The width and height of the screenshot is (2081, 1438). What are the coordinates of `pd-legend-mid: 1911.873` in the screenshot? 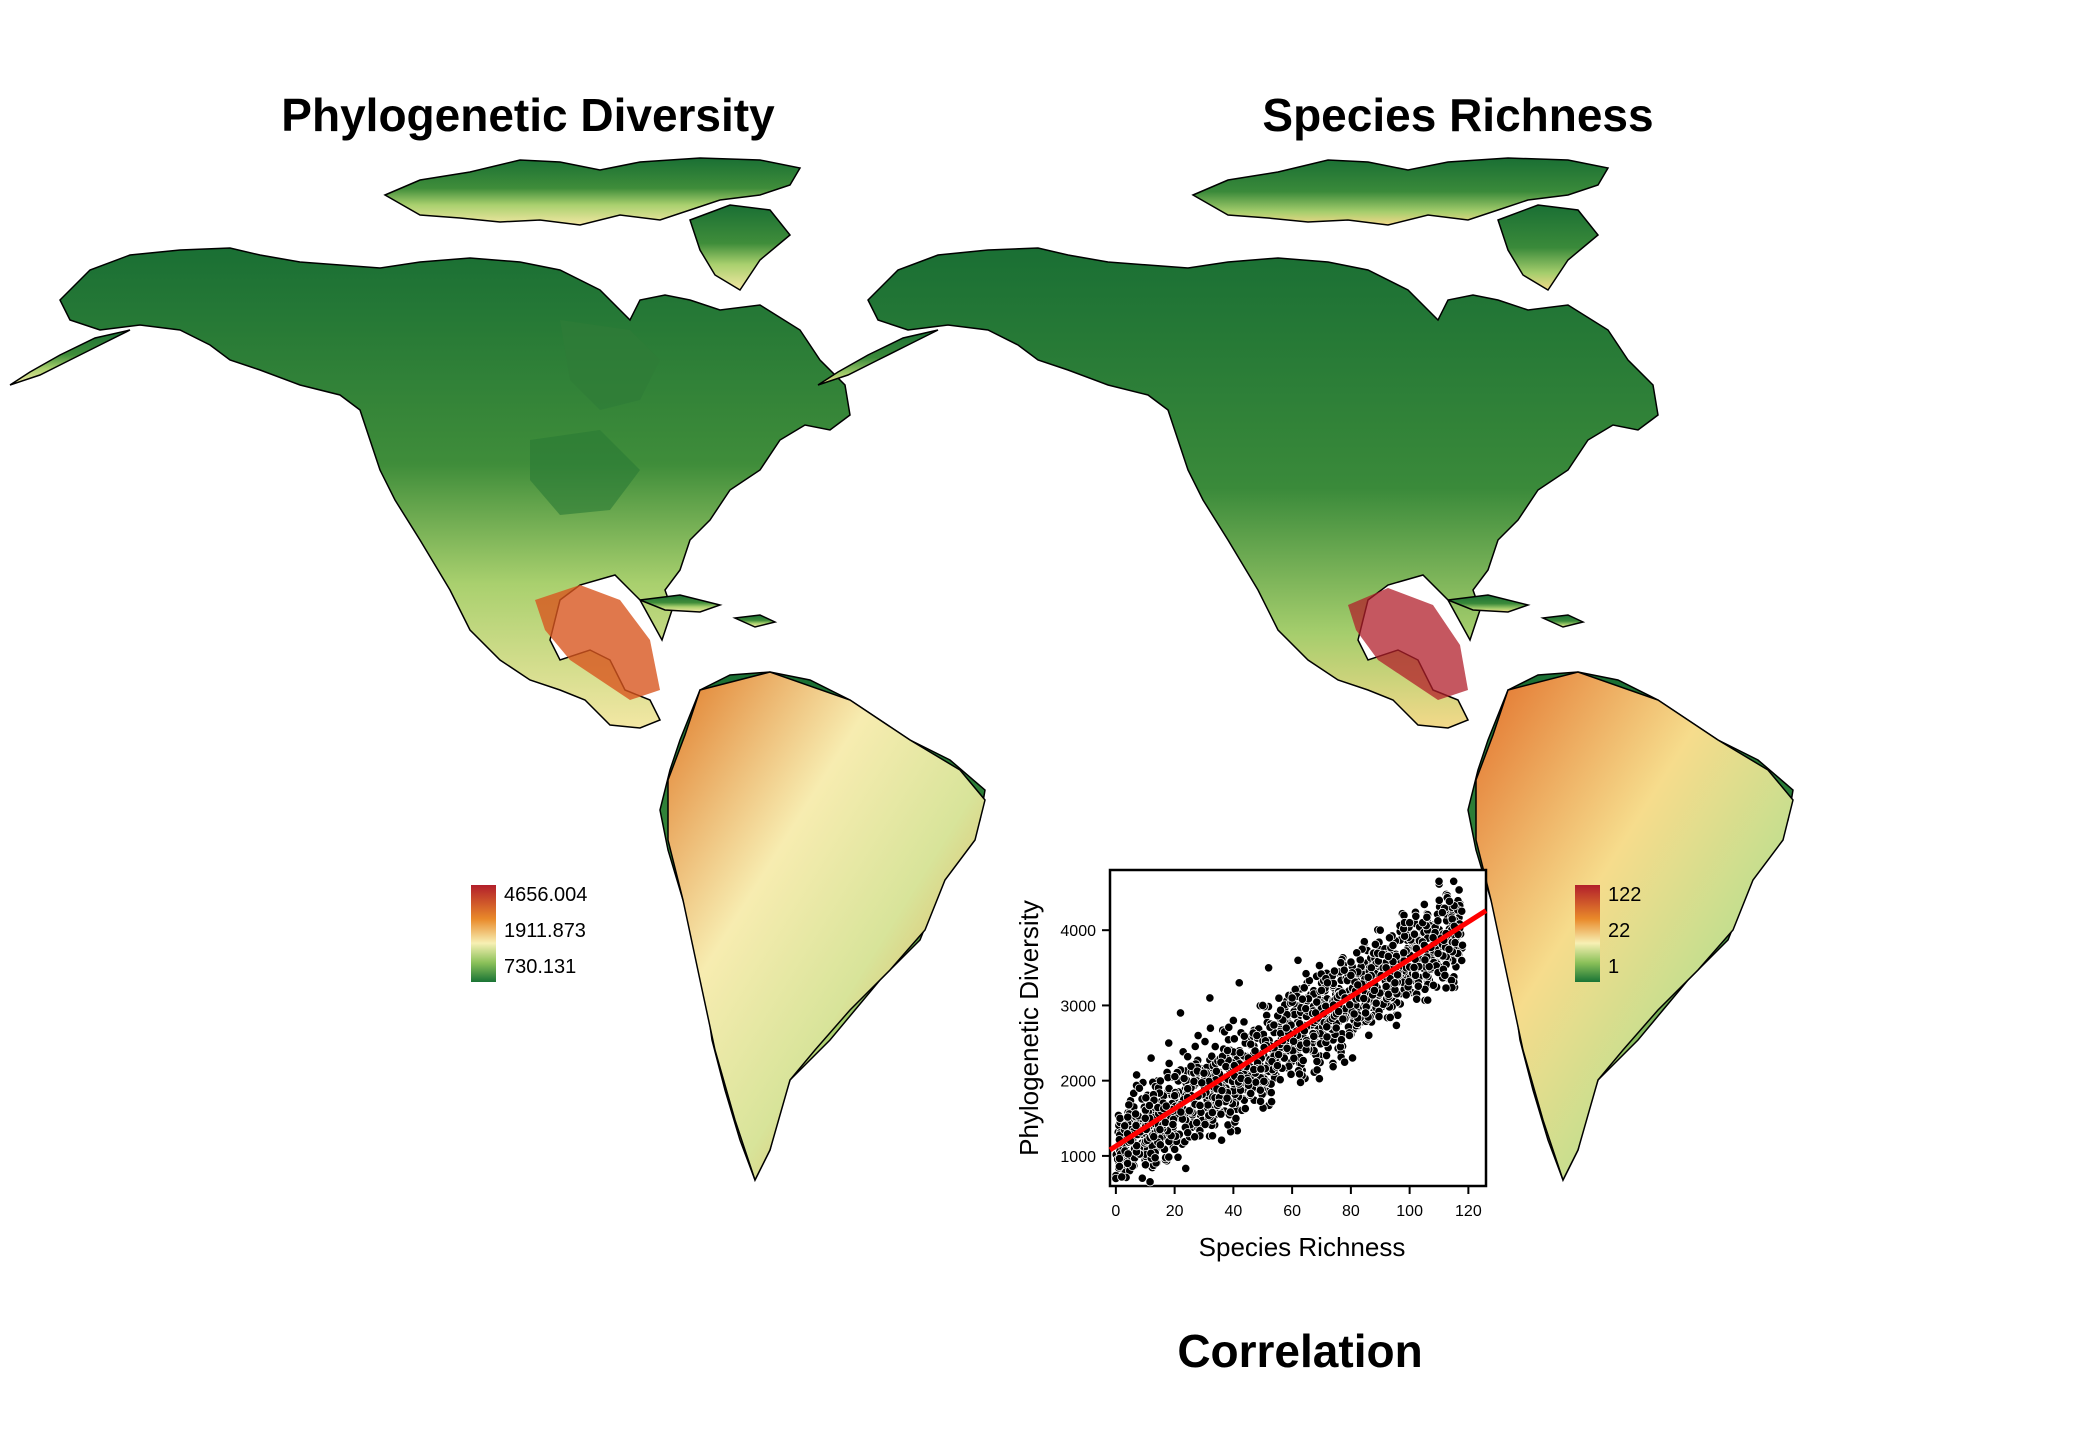 It's located at (545, 931).